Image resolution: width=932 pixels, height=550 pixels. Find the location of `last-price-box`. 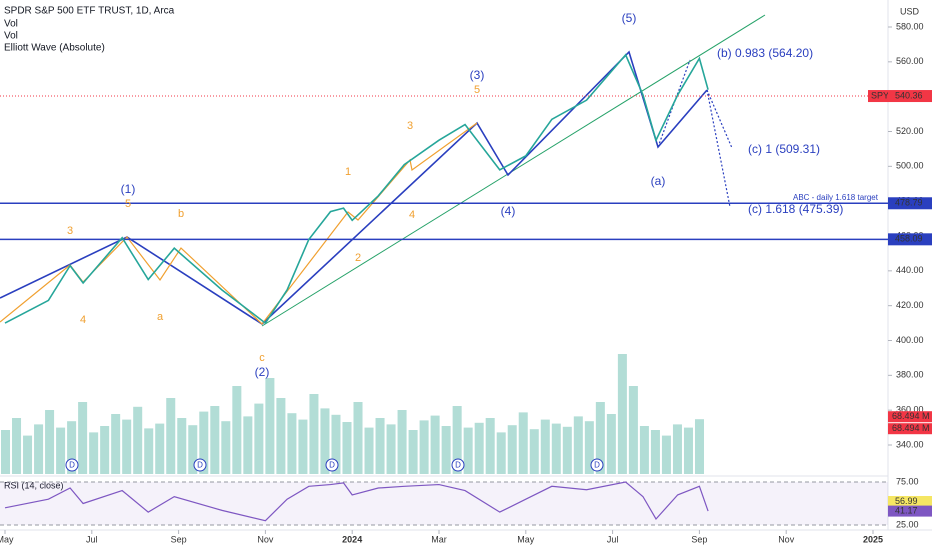

last-price-box is located at coordinates (910, 96).